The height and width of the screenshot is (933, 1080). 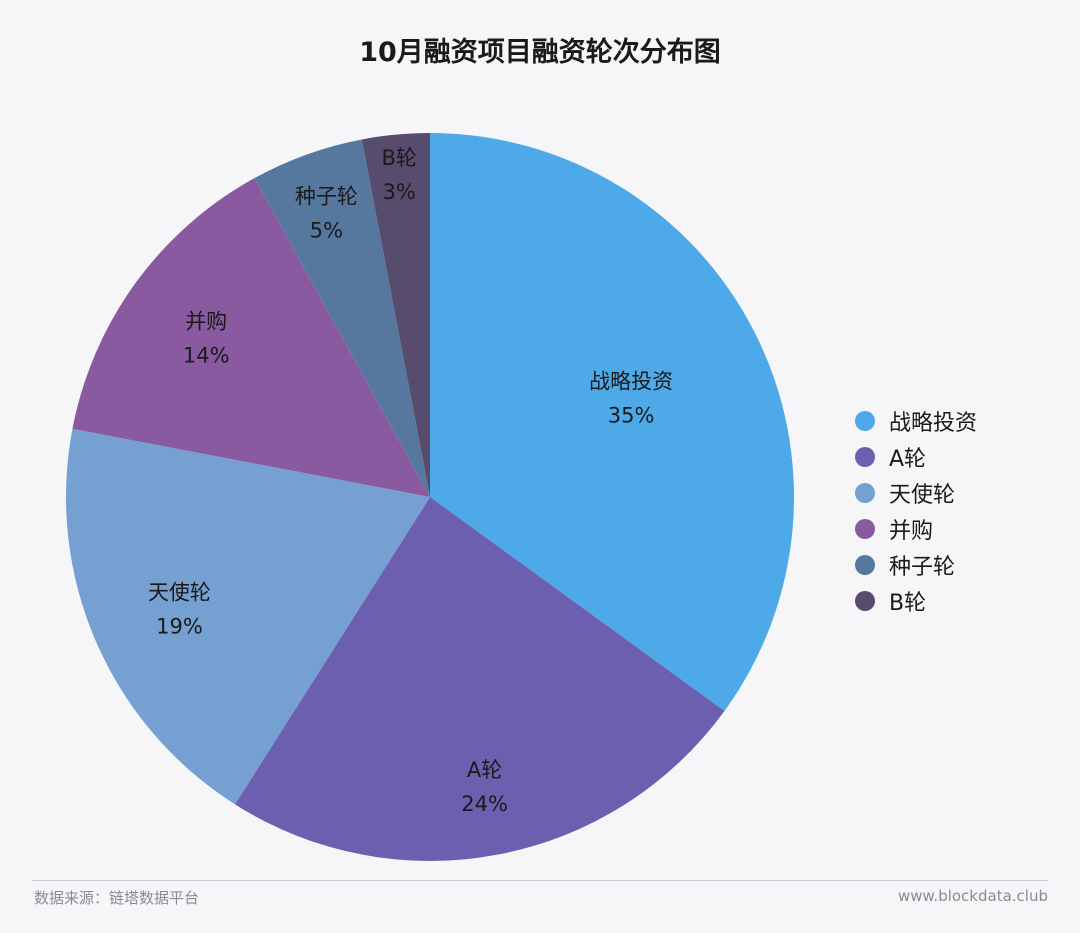 I want to click on legend-item: 并购, so click(x=916, y=529).